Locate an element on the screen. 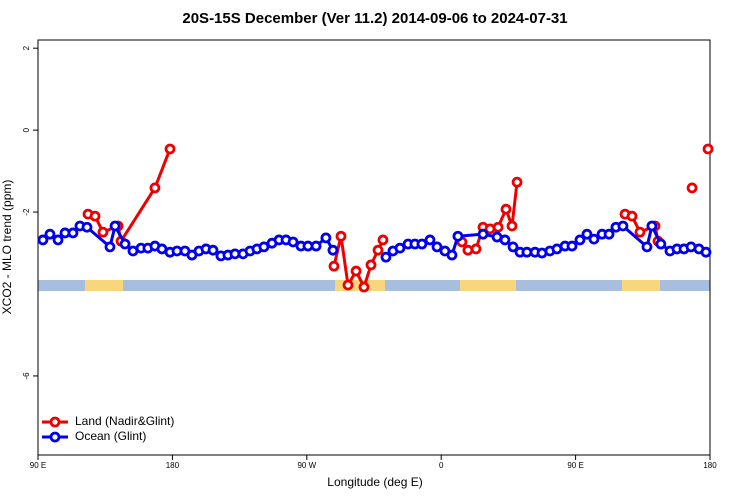  y-axis-label: XCO2 - MLO trend (ppm) is located at coordinates (7, 247).